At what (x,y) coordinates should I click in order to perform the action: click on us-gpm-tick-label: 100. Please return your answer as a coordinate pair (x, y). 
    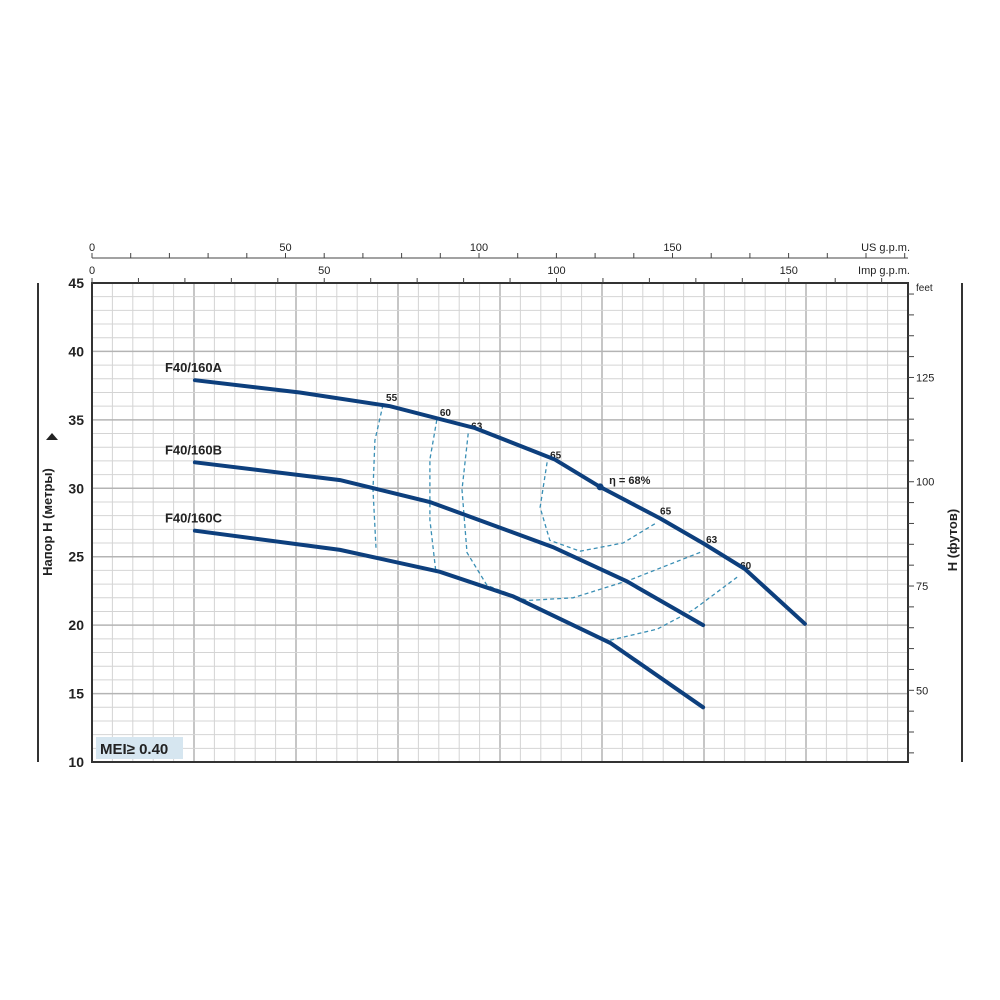
    Looking at the image, I should click on (479, 248).